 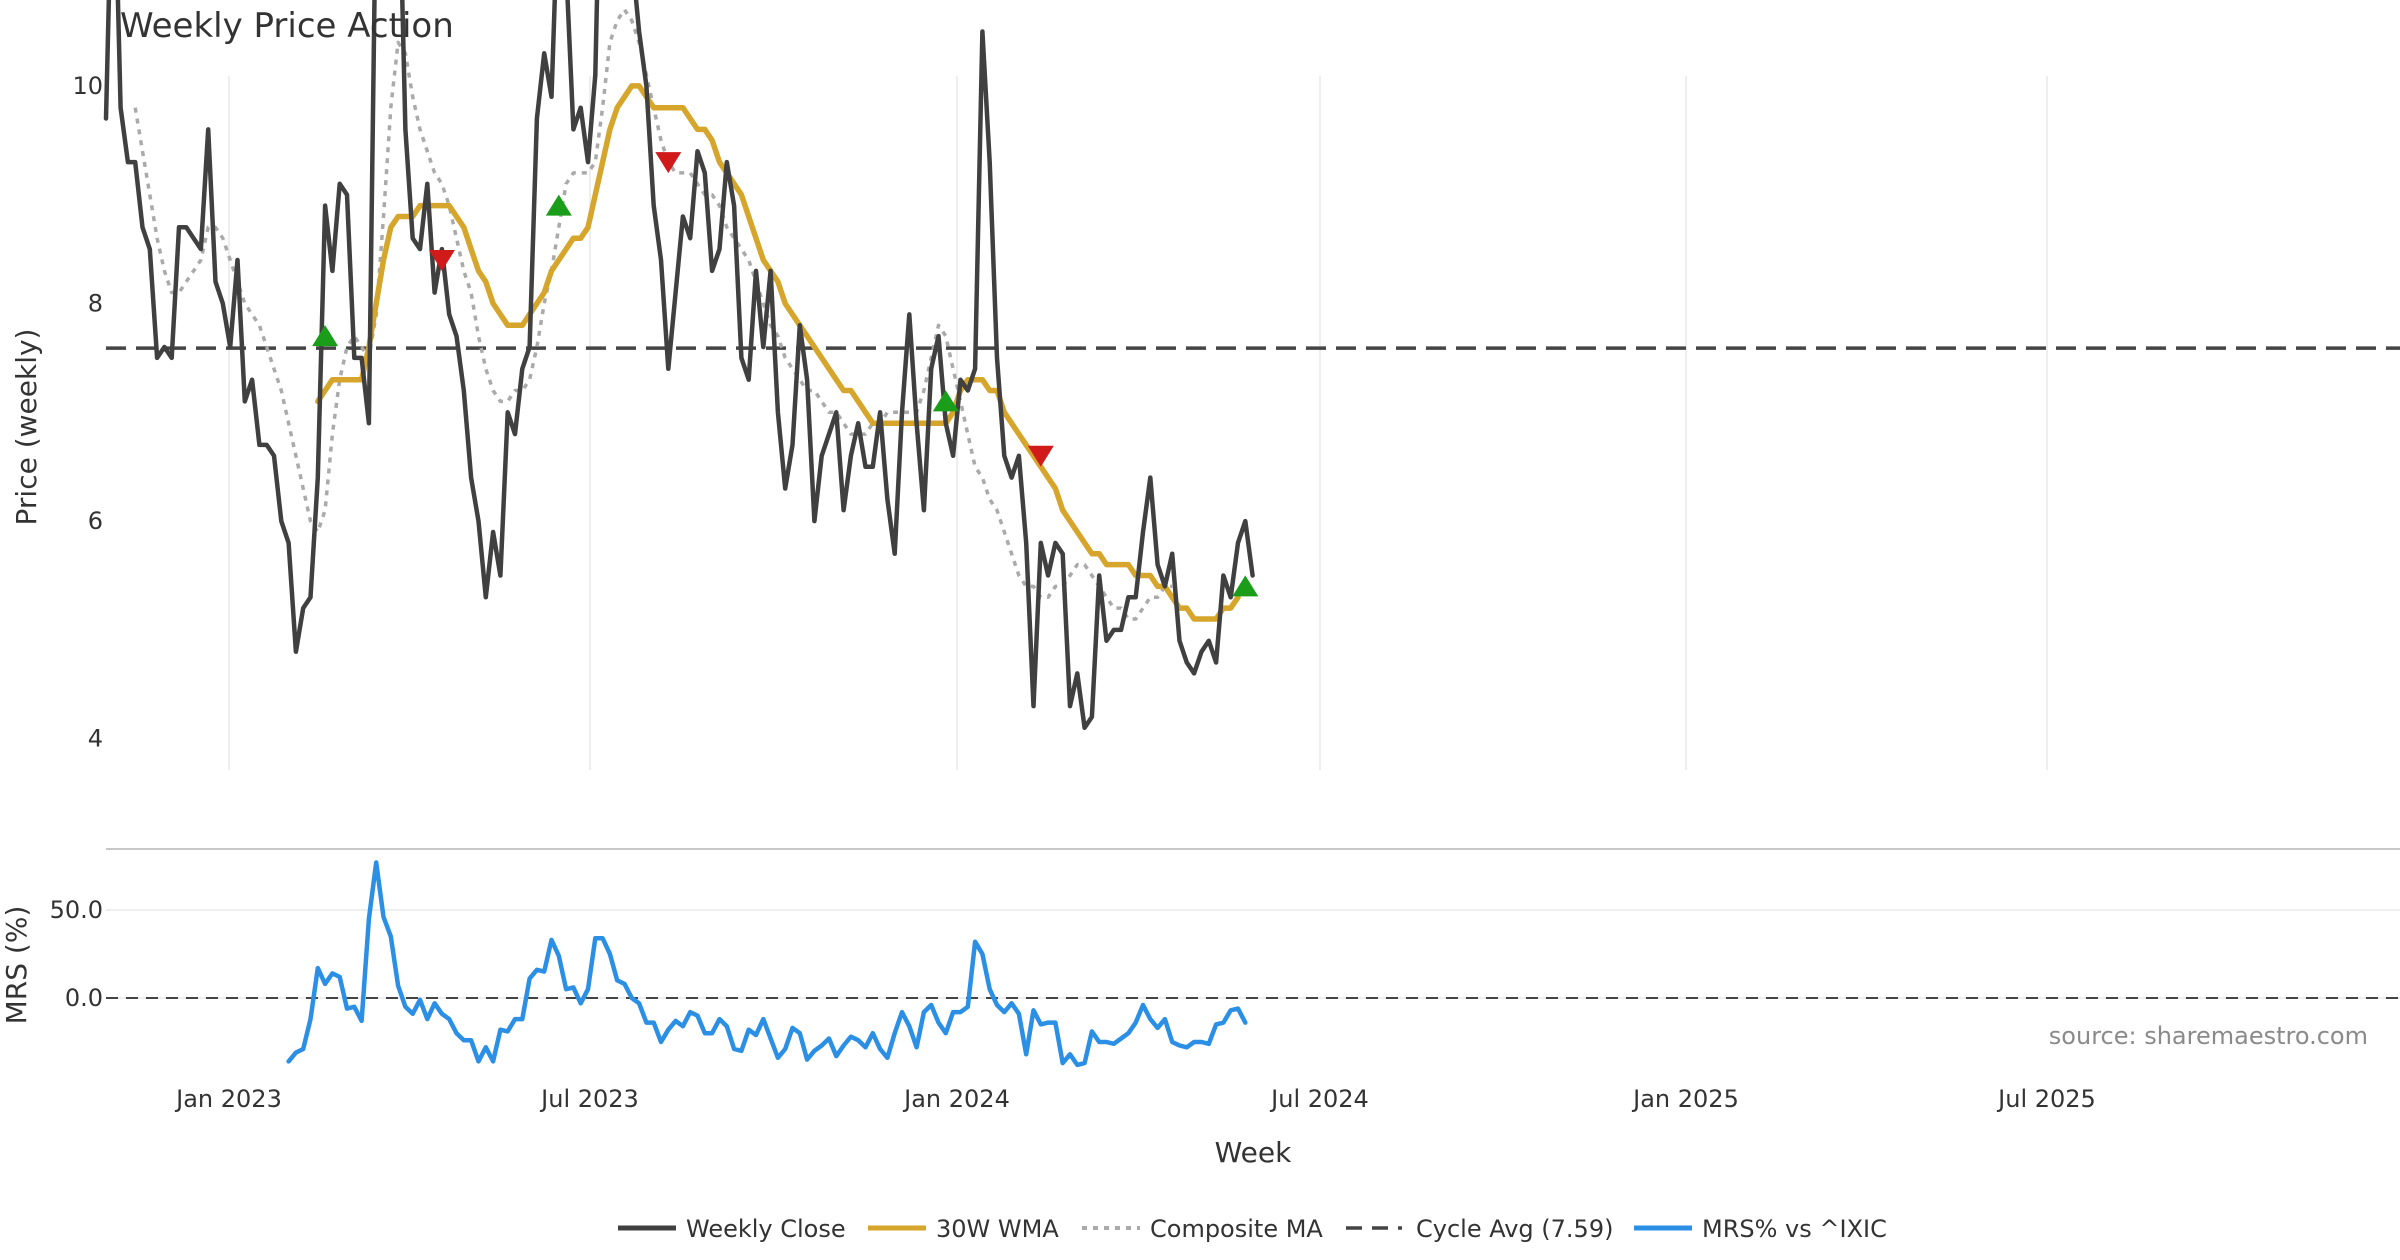 What do you see at coordinates (84, 998) in the screenshot?
I see `mrs-y-tick-label: 0.0` at bounding box center [84, 998].